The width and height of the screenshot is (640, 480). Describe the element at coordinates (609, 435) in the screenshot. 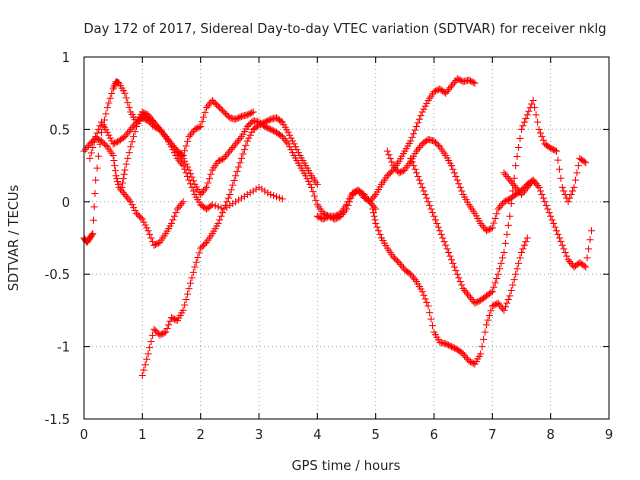

I see `x-tick-label: 9` at that location.